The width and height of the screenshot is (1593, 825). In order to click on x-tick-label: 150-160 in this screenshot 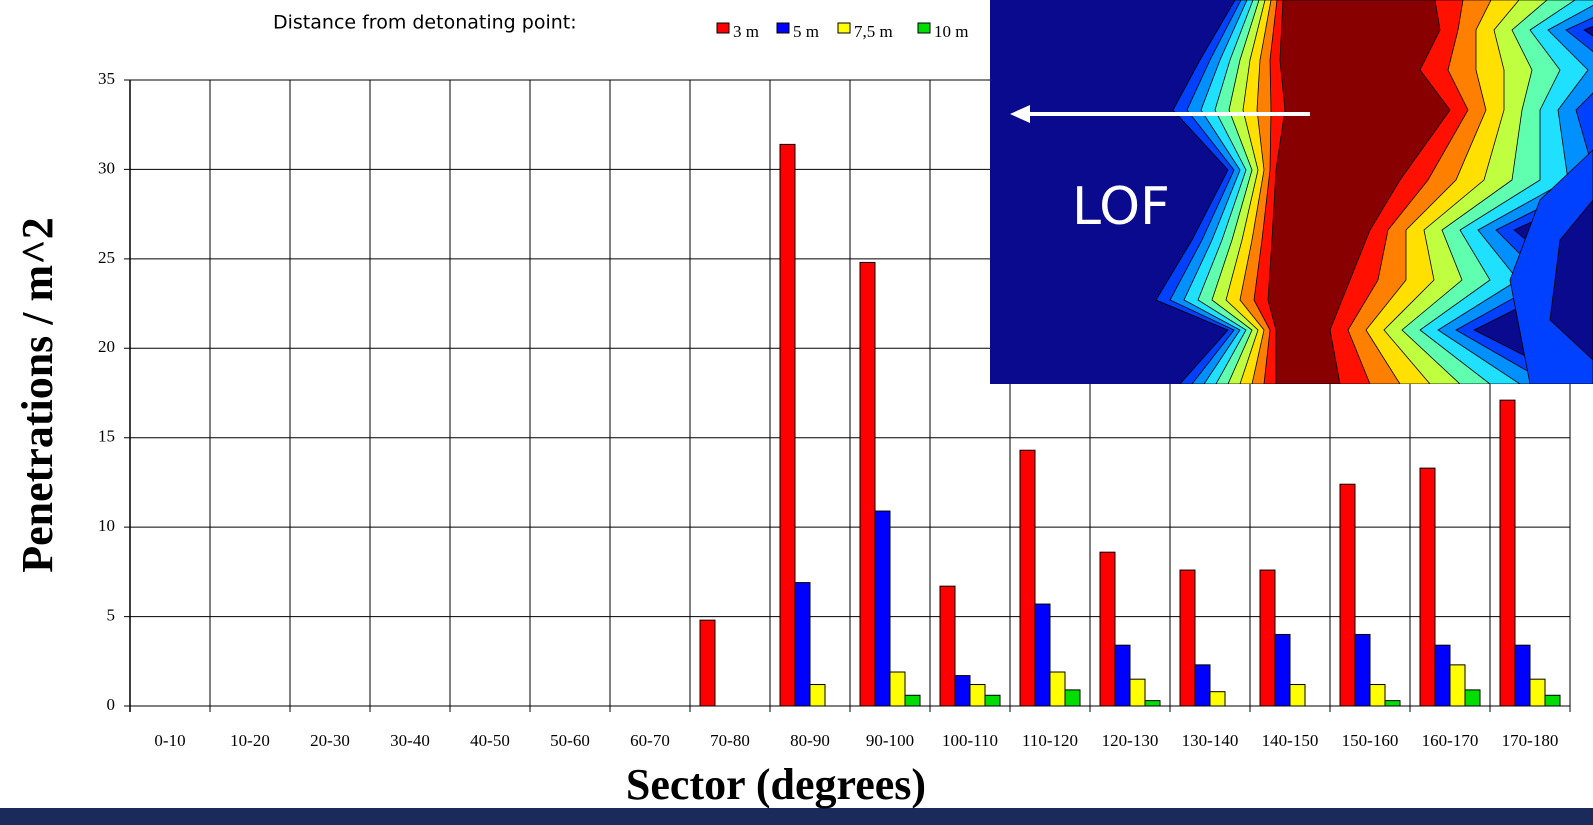, I will do `click(1370, 740)`.